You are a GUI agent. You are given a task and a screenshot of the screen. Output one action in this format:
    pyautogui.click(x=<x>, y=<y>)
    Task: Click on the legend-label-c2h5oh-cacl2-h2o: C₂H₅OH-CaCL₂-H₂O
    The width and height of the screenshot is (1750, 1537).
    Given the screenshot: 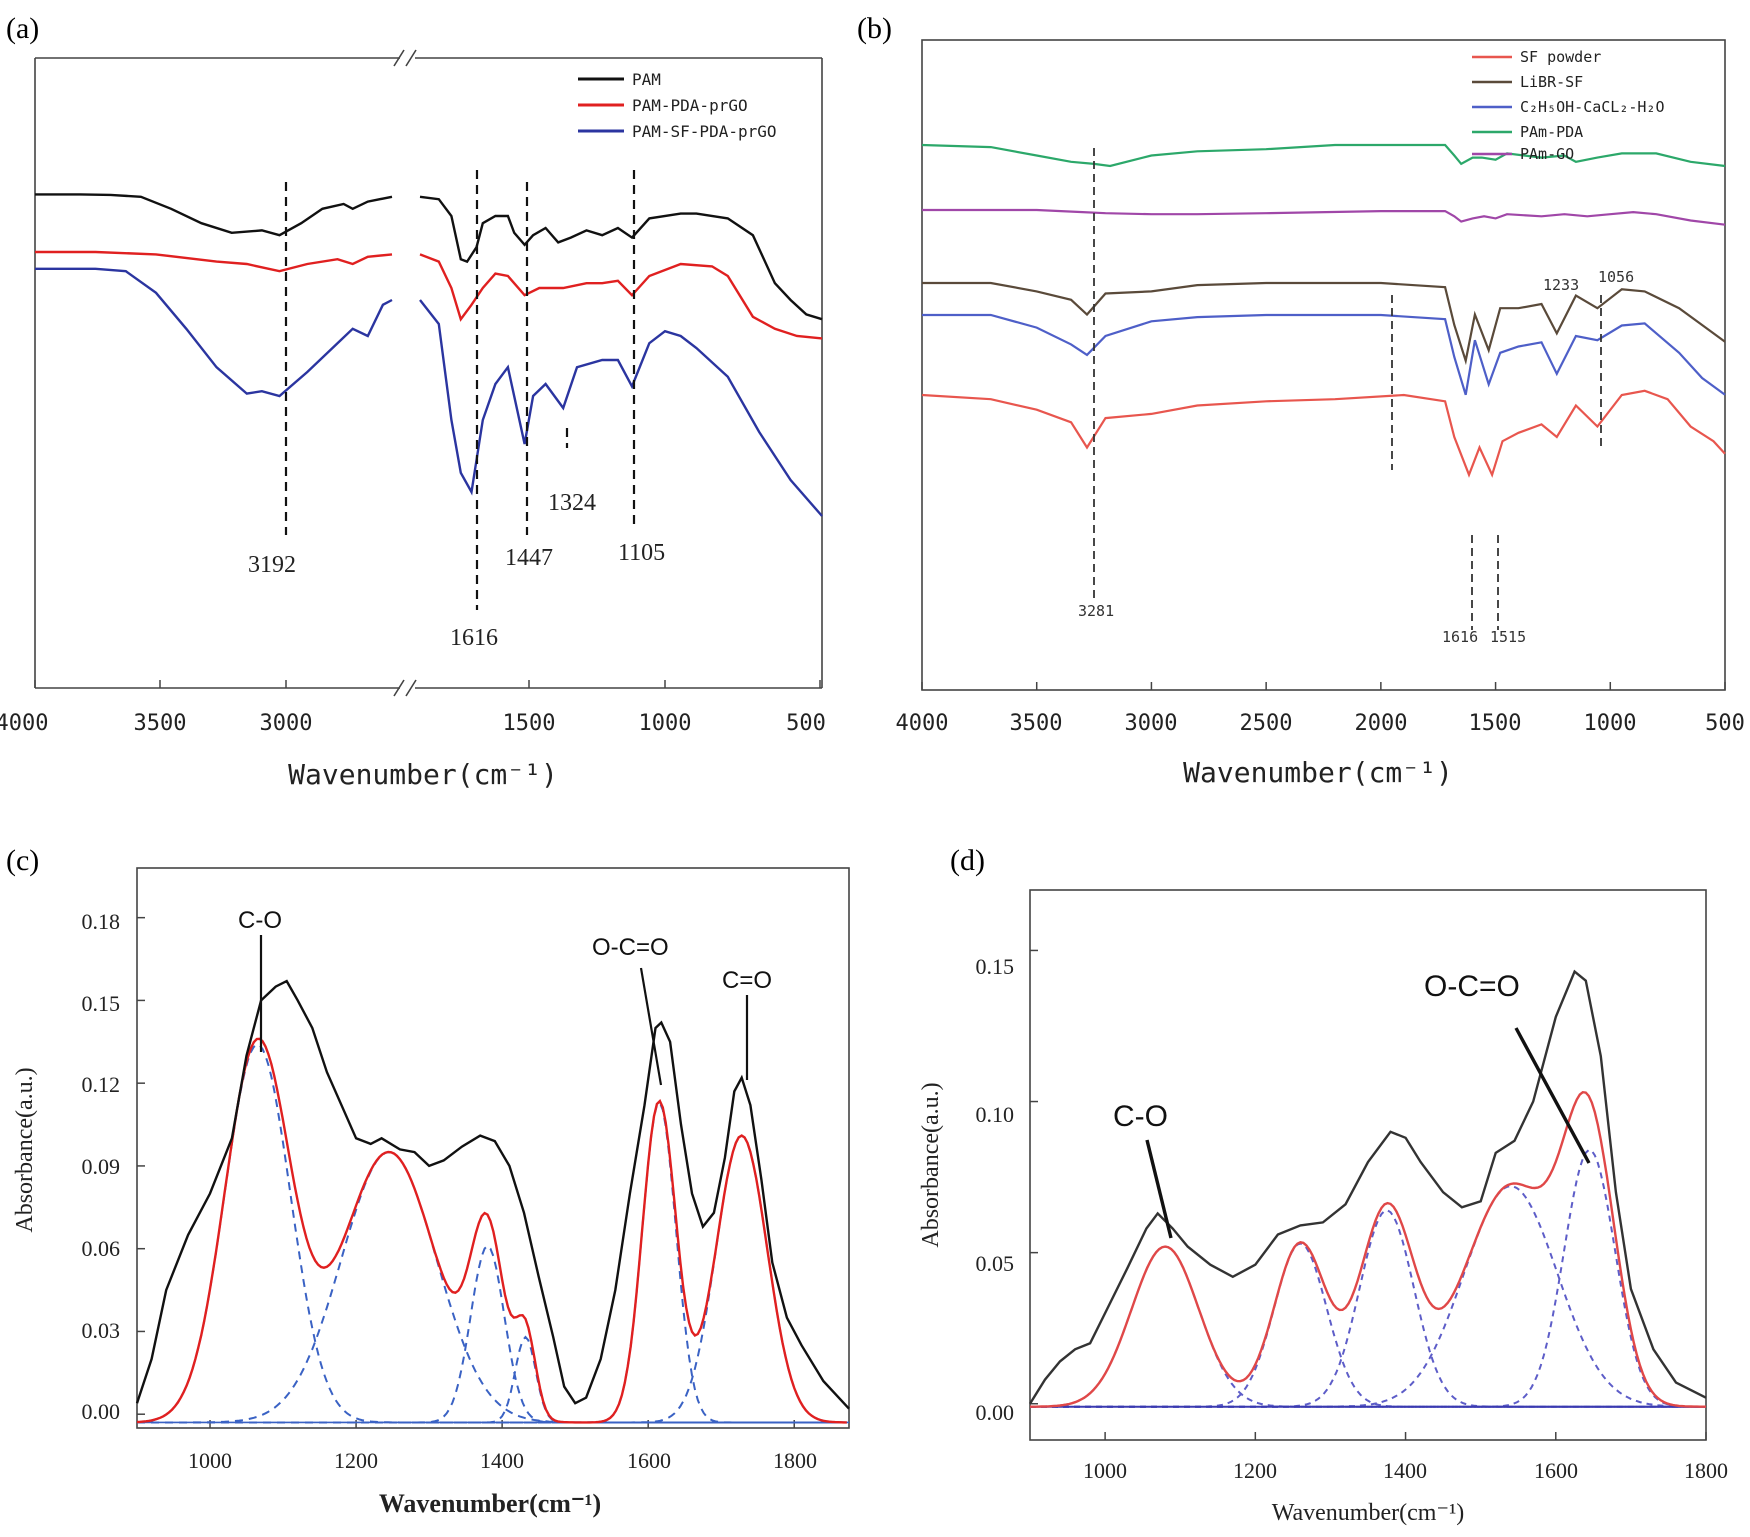 What is the action you would take?
    pyautogui.click(x=1592, y=107)
    